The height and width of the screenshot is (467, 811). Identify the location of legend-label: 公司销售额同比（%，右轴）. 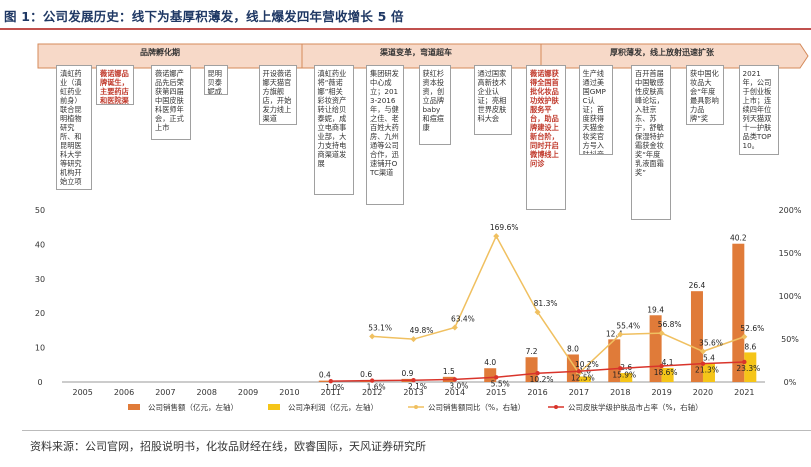
(476, 407).